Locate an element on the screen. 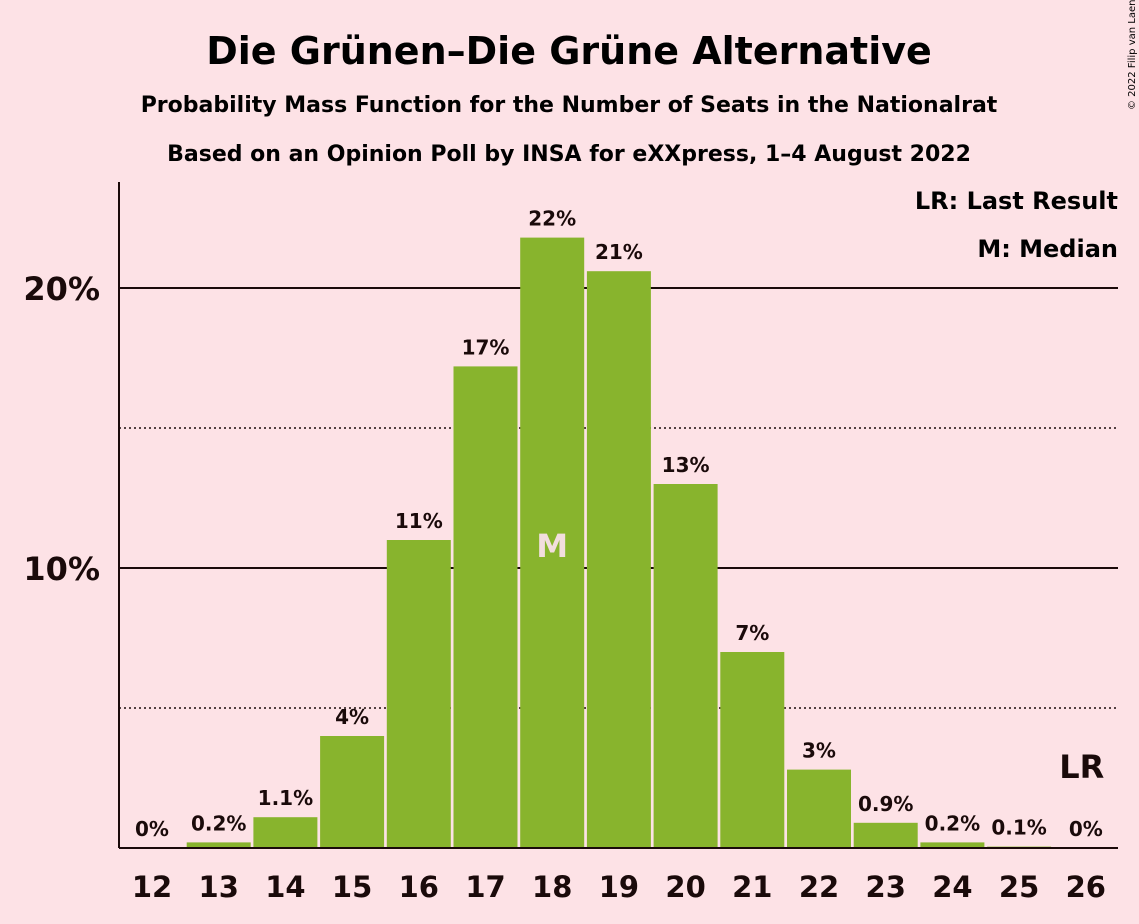  last-result-marker: LR is located at coordinates (1081, 767).